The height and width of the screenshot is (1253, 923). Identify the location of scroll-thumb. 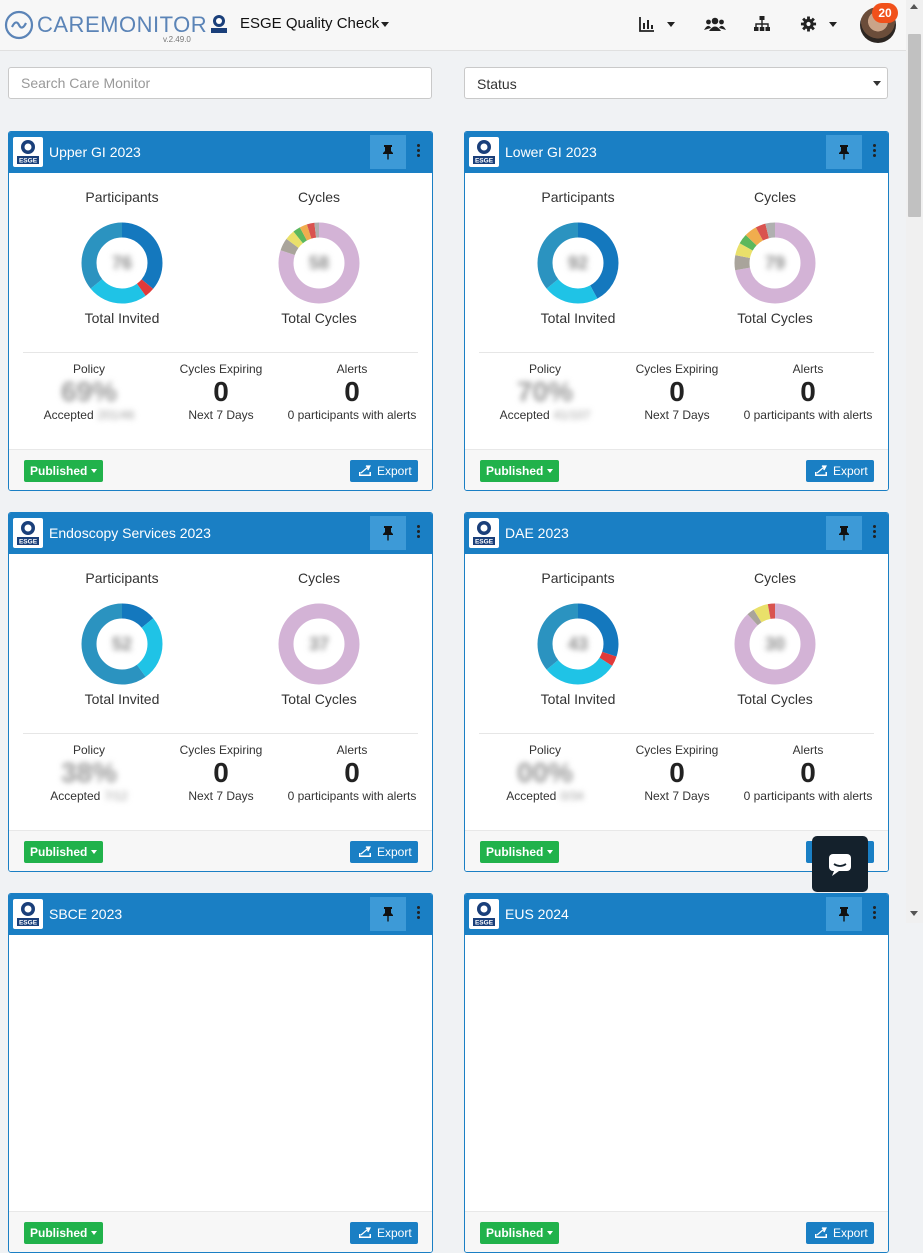
(914, 125).